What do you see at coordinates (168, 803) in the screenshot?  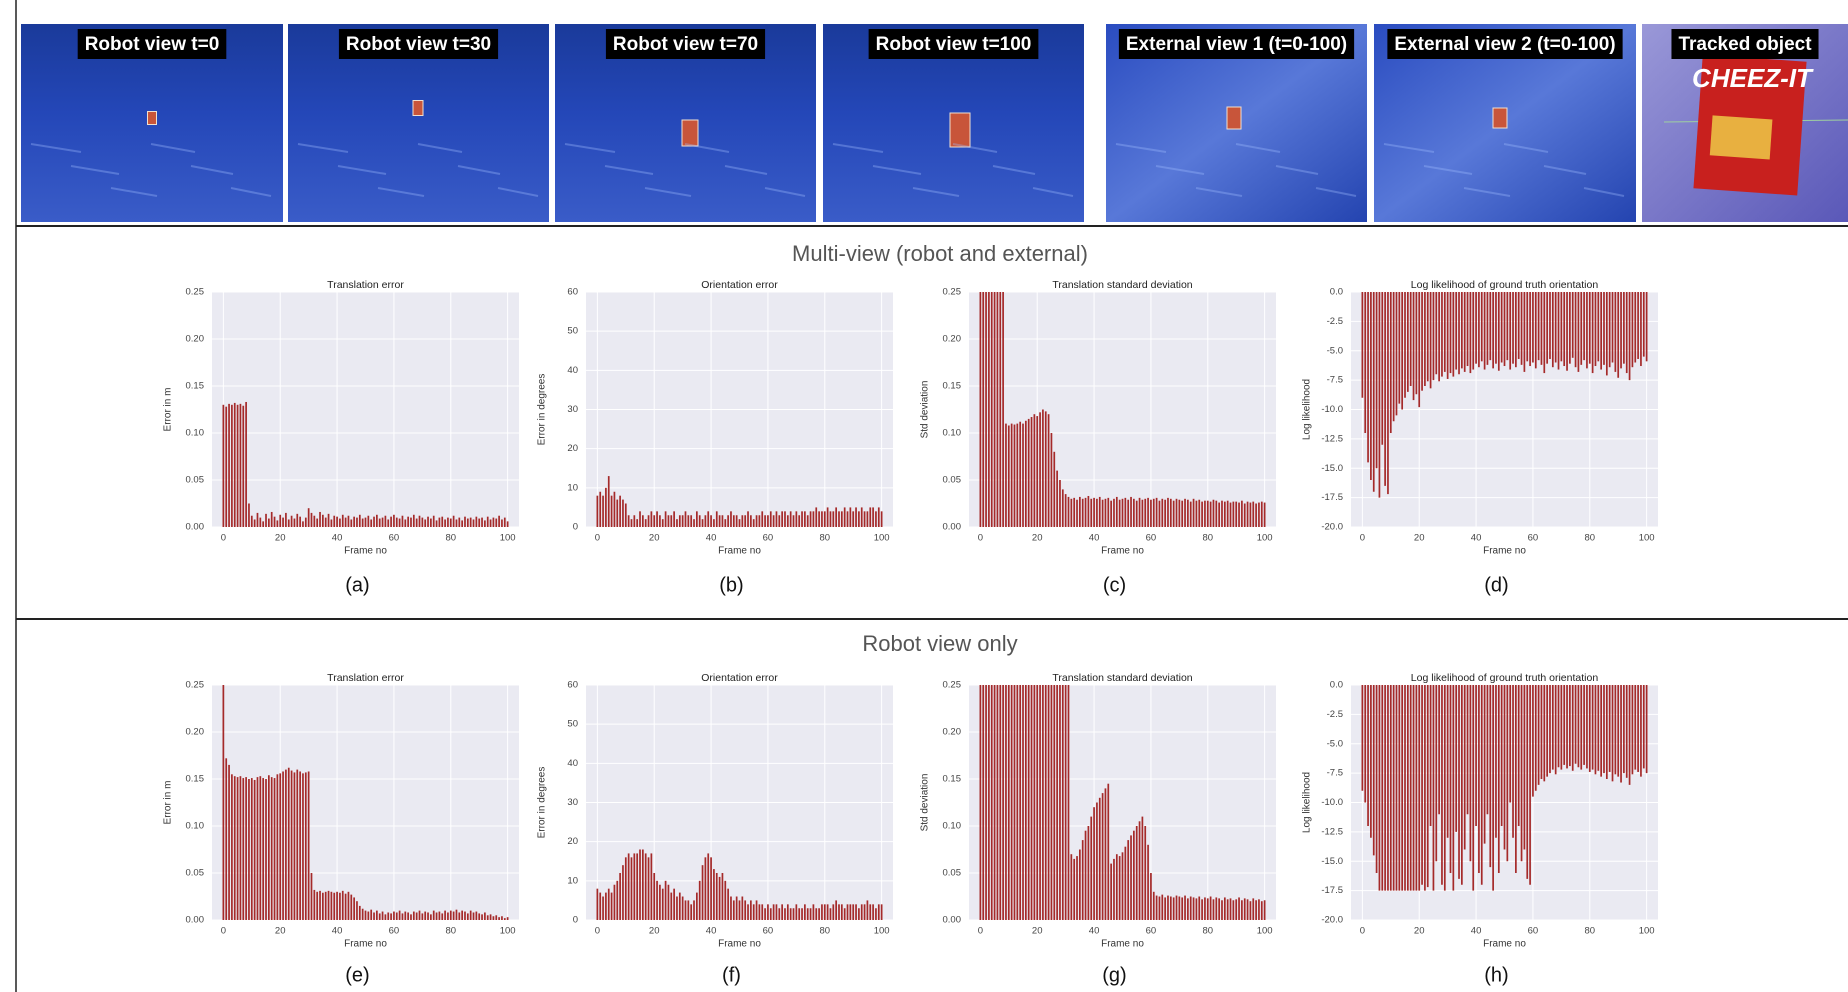 I see `y-axis-label: Error in m` at bounding box center [168, 803].